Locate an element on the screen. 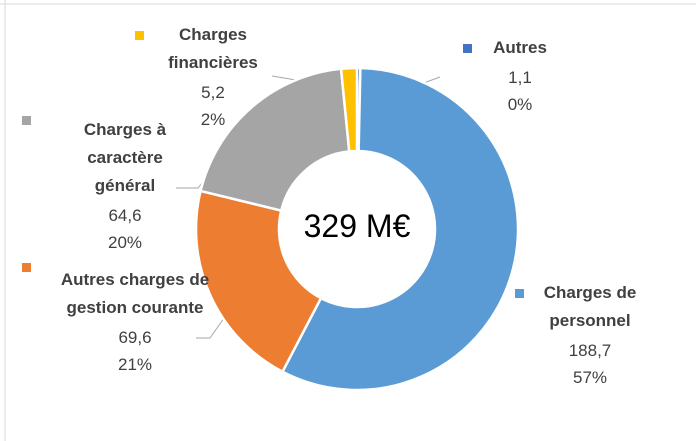 The height and width of the screenshot is (441, 696). value-label: 188,7 is located at coordinates (590, 350).